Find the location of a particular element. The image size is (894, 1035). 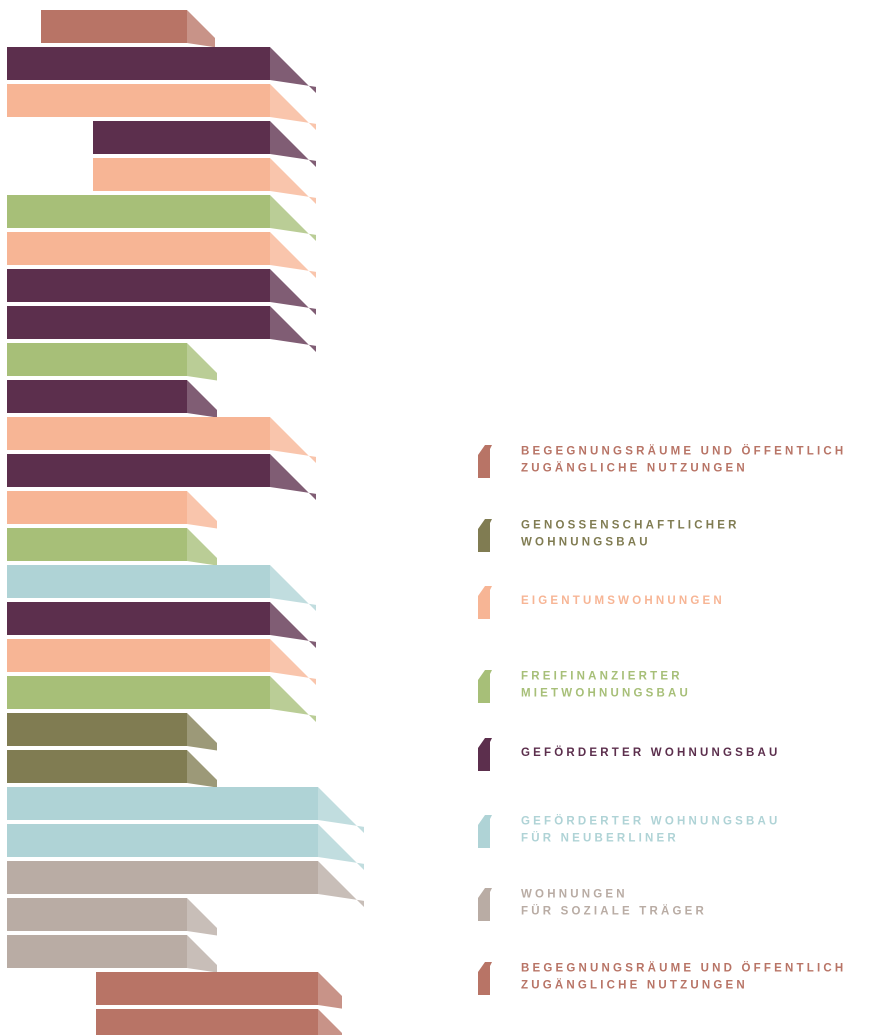

legend-label: WOHNUNGSBAU is located at coordinates (586, 543).